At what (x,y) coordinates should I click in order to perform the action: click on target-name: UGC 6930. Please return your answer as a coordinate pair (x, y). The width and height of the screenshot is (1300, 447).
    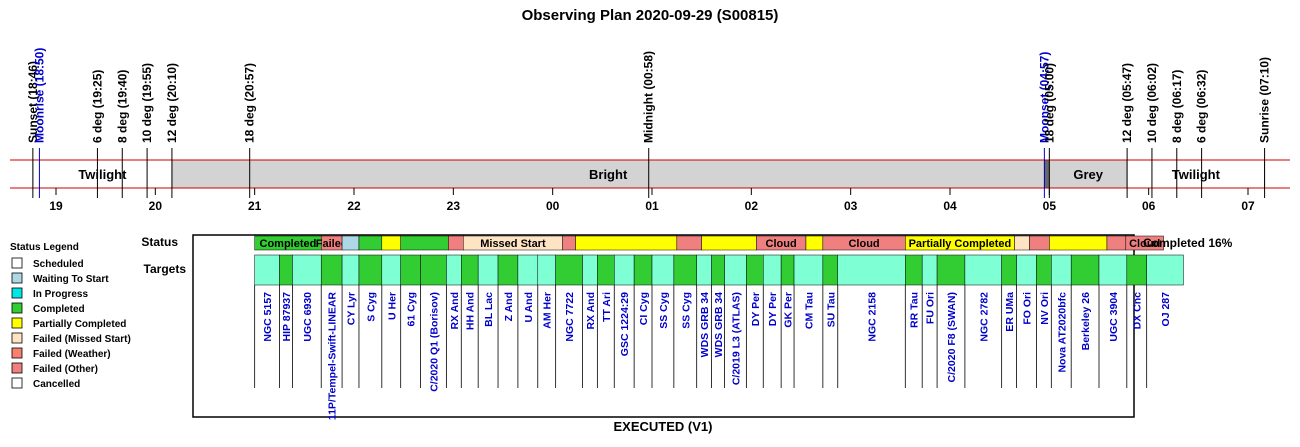
    Looking at the image, I should click on (308, 317).